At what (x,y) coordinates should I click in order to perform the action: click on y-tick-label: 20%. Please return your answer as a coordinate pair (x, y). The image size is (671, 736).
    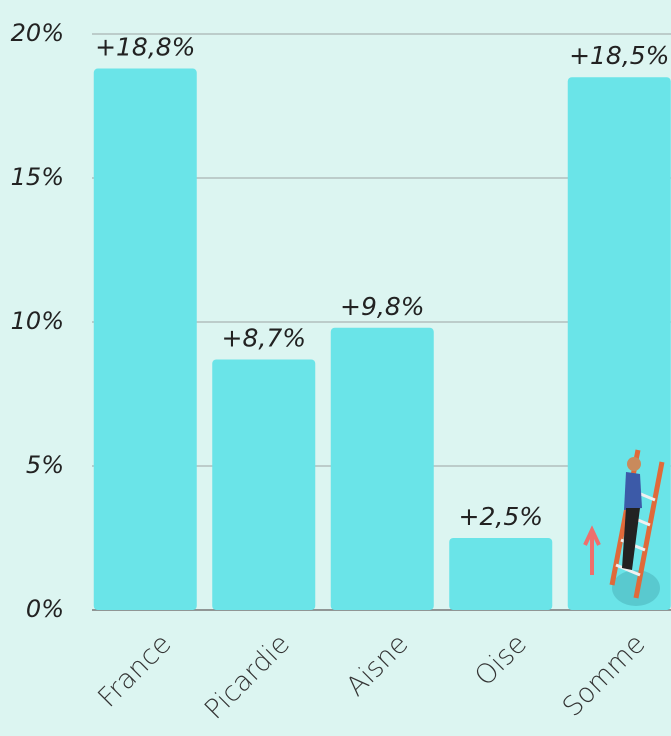
    Looking at the image, I should click on (37, 33).